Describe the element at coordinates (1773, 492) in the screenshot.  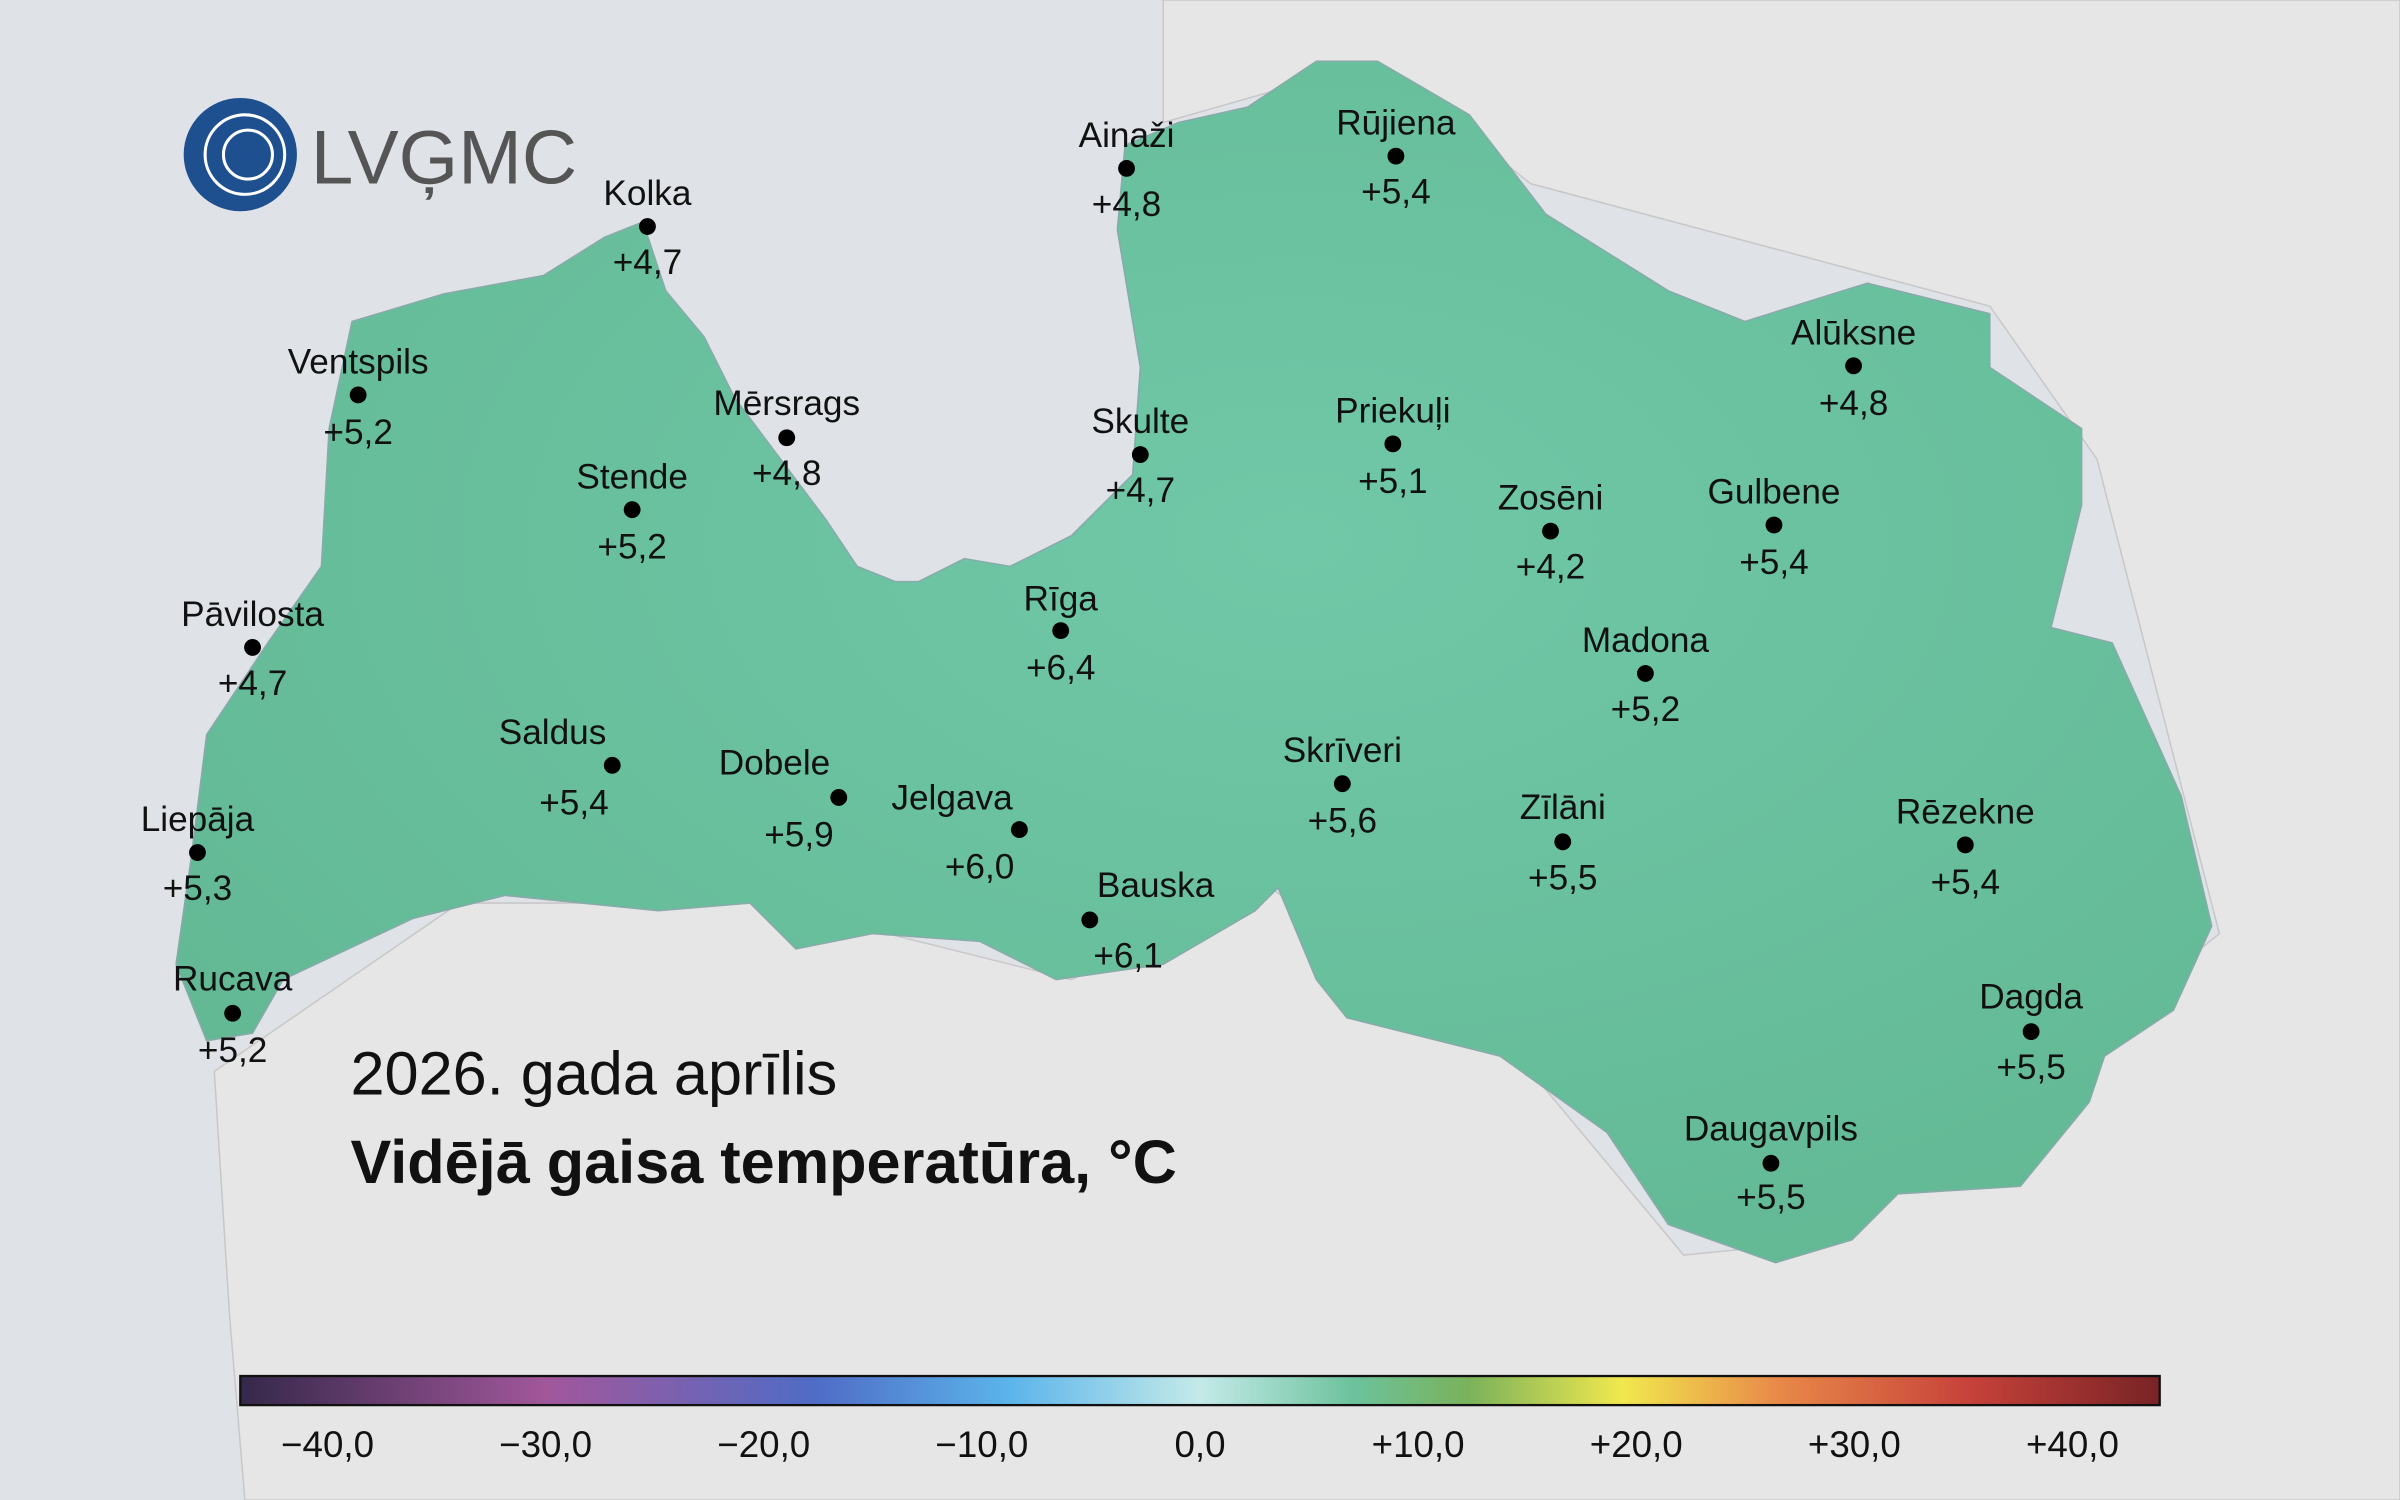
I see `station-name: Gulbene` at that location.